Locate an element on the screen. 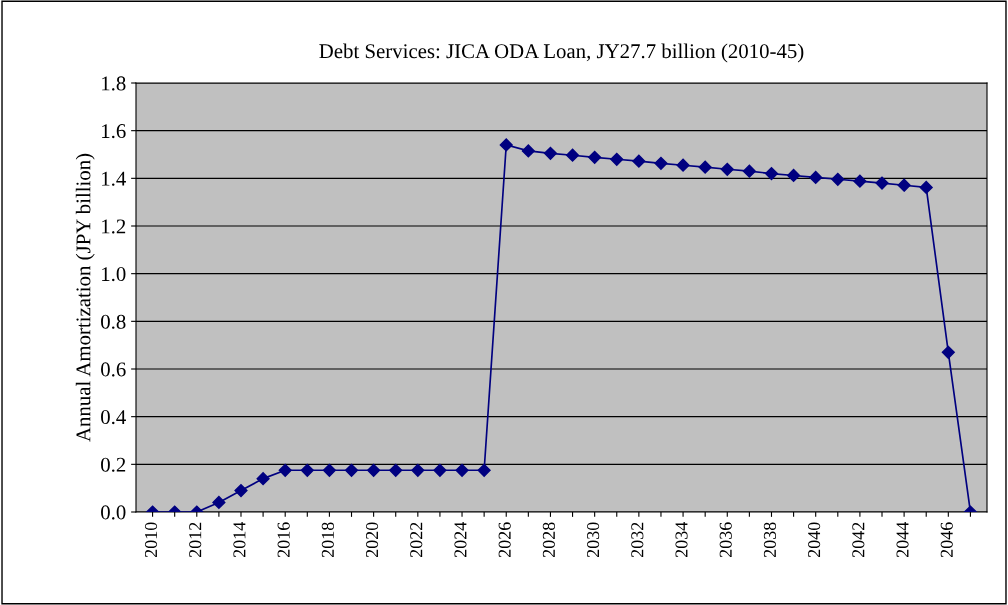  x-tick-label: 2014 is located at coordinates (239, 540).